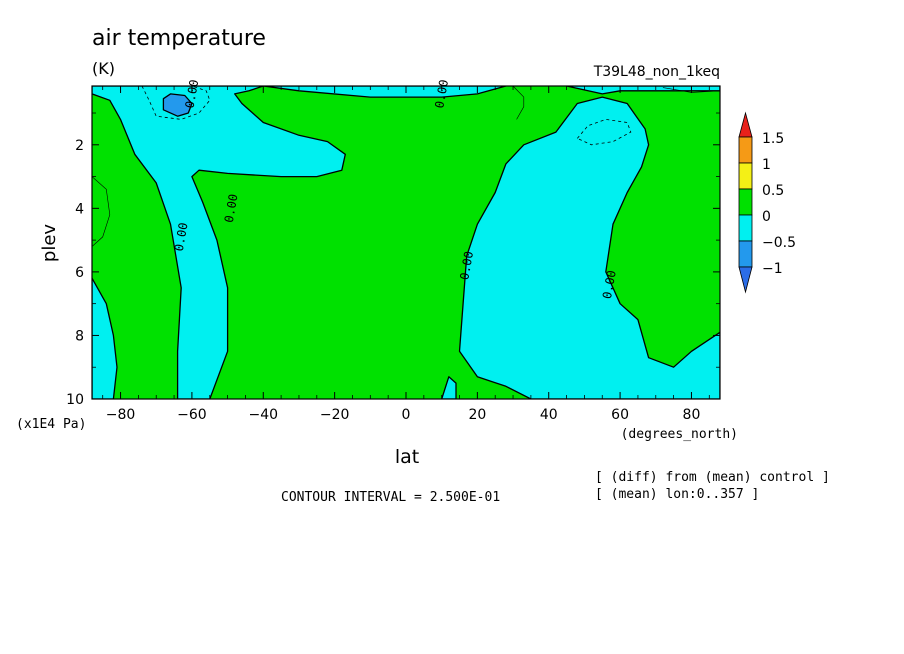 This screenshot has height=654, width=904. What do you see at coordinates (766, 165) in the screenshot?
I see `colorbar-label: 1` at bounding box center [766, 165].